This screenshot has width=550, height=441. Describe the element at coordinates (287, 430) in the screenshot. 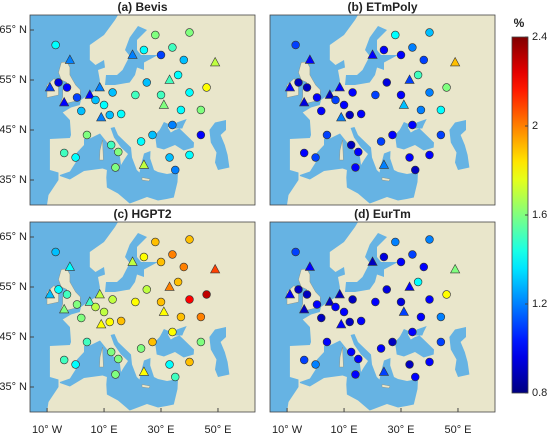

I see `x-tick-label: 10° W` at that location.